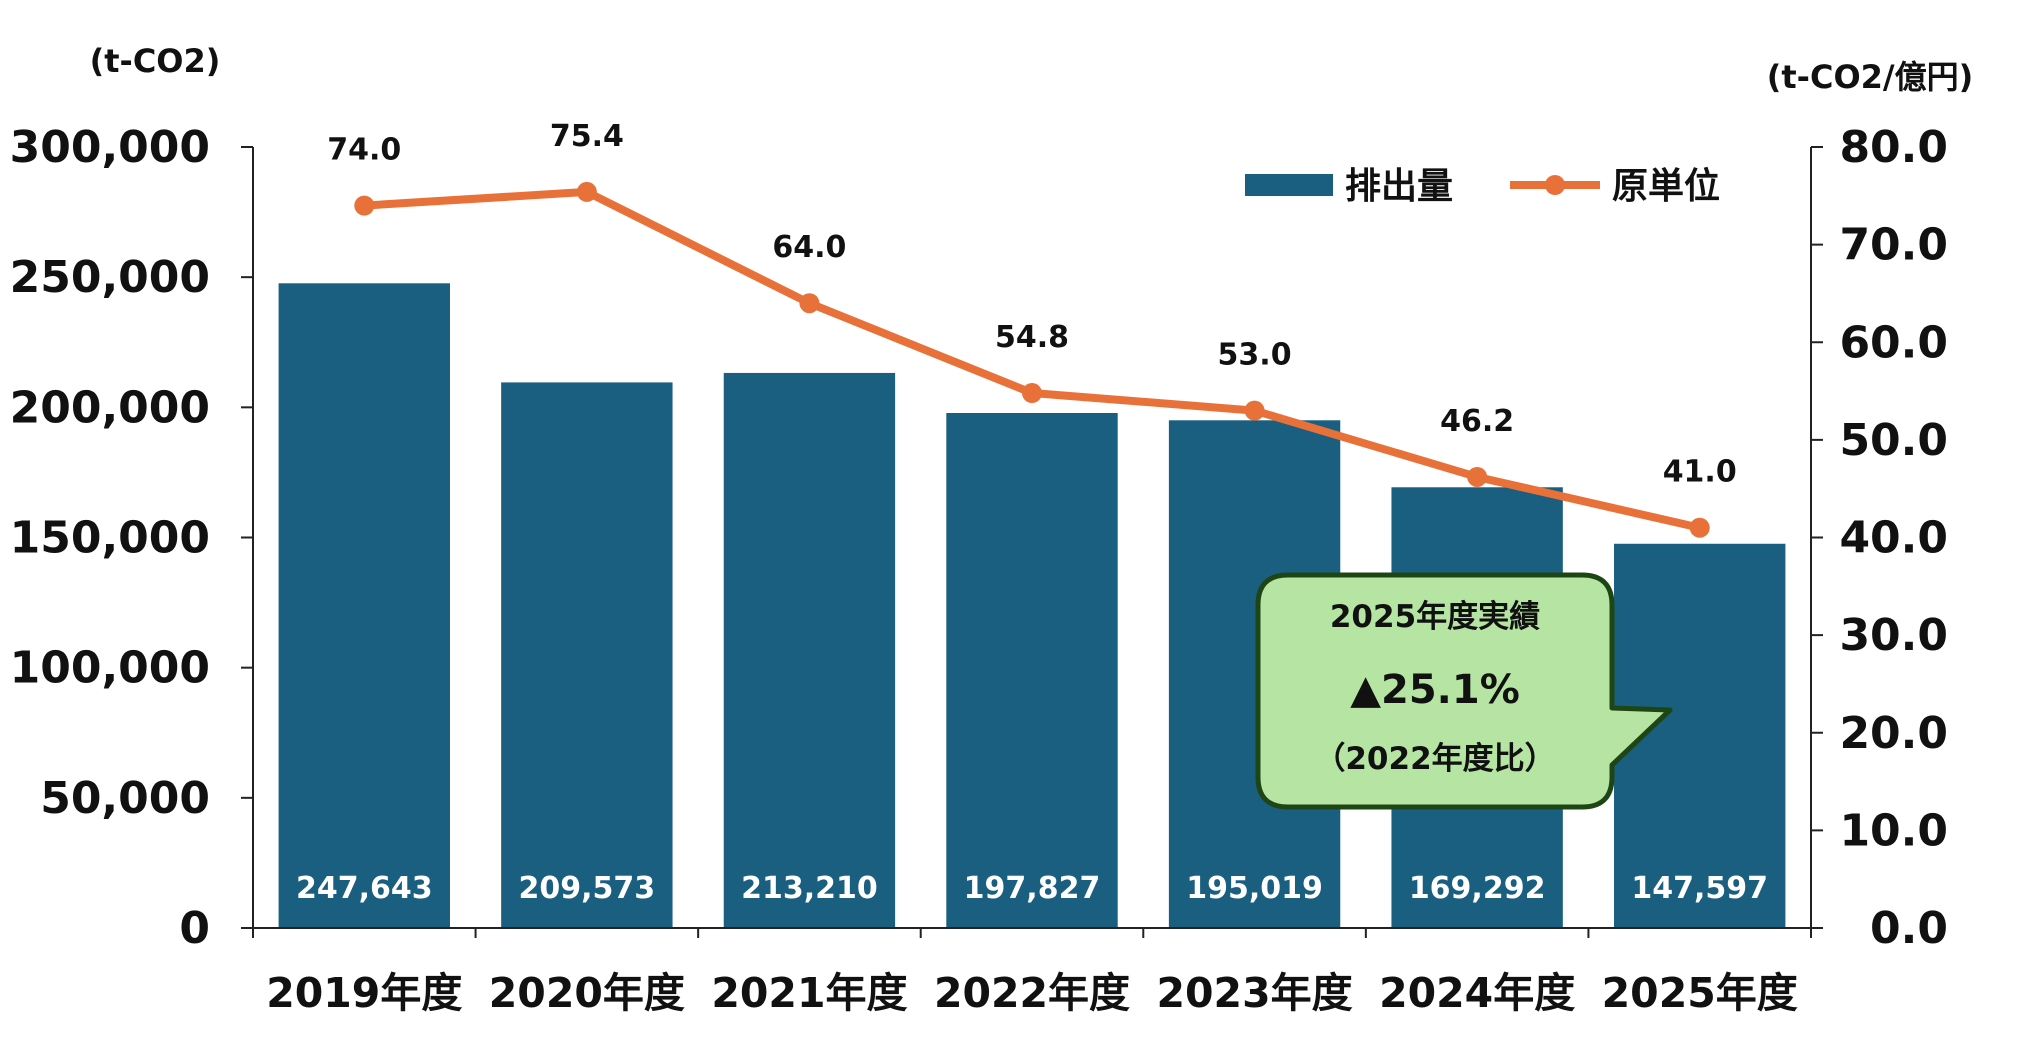 The height and width of the screenshot is (1050, 2034). I want to click on category-label-5: 2024年度, so click(1477, 993).